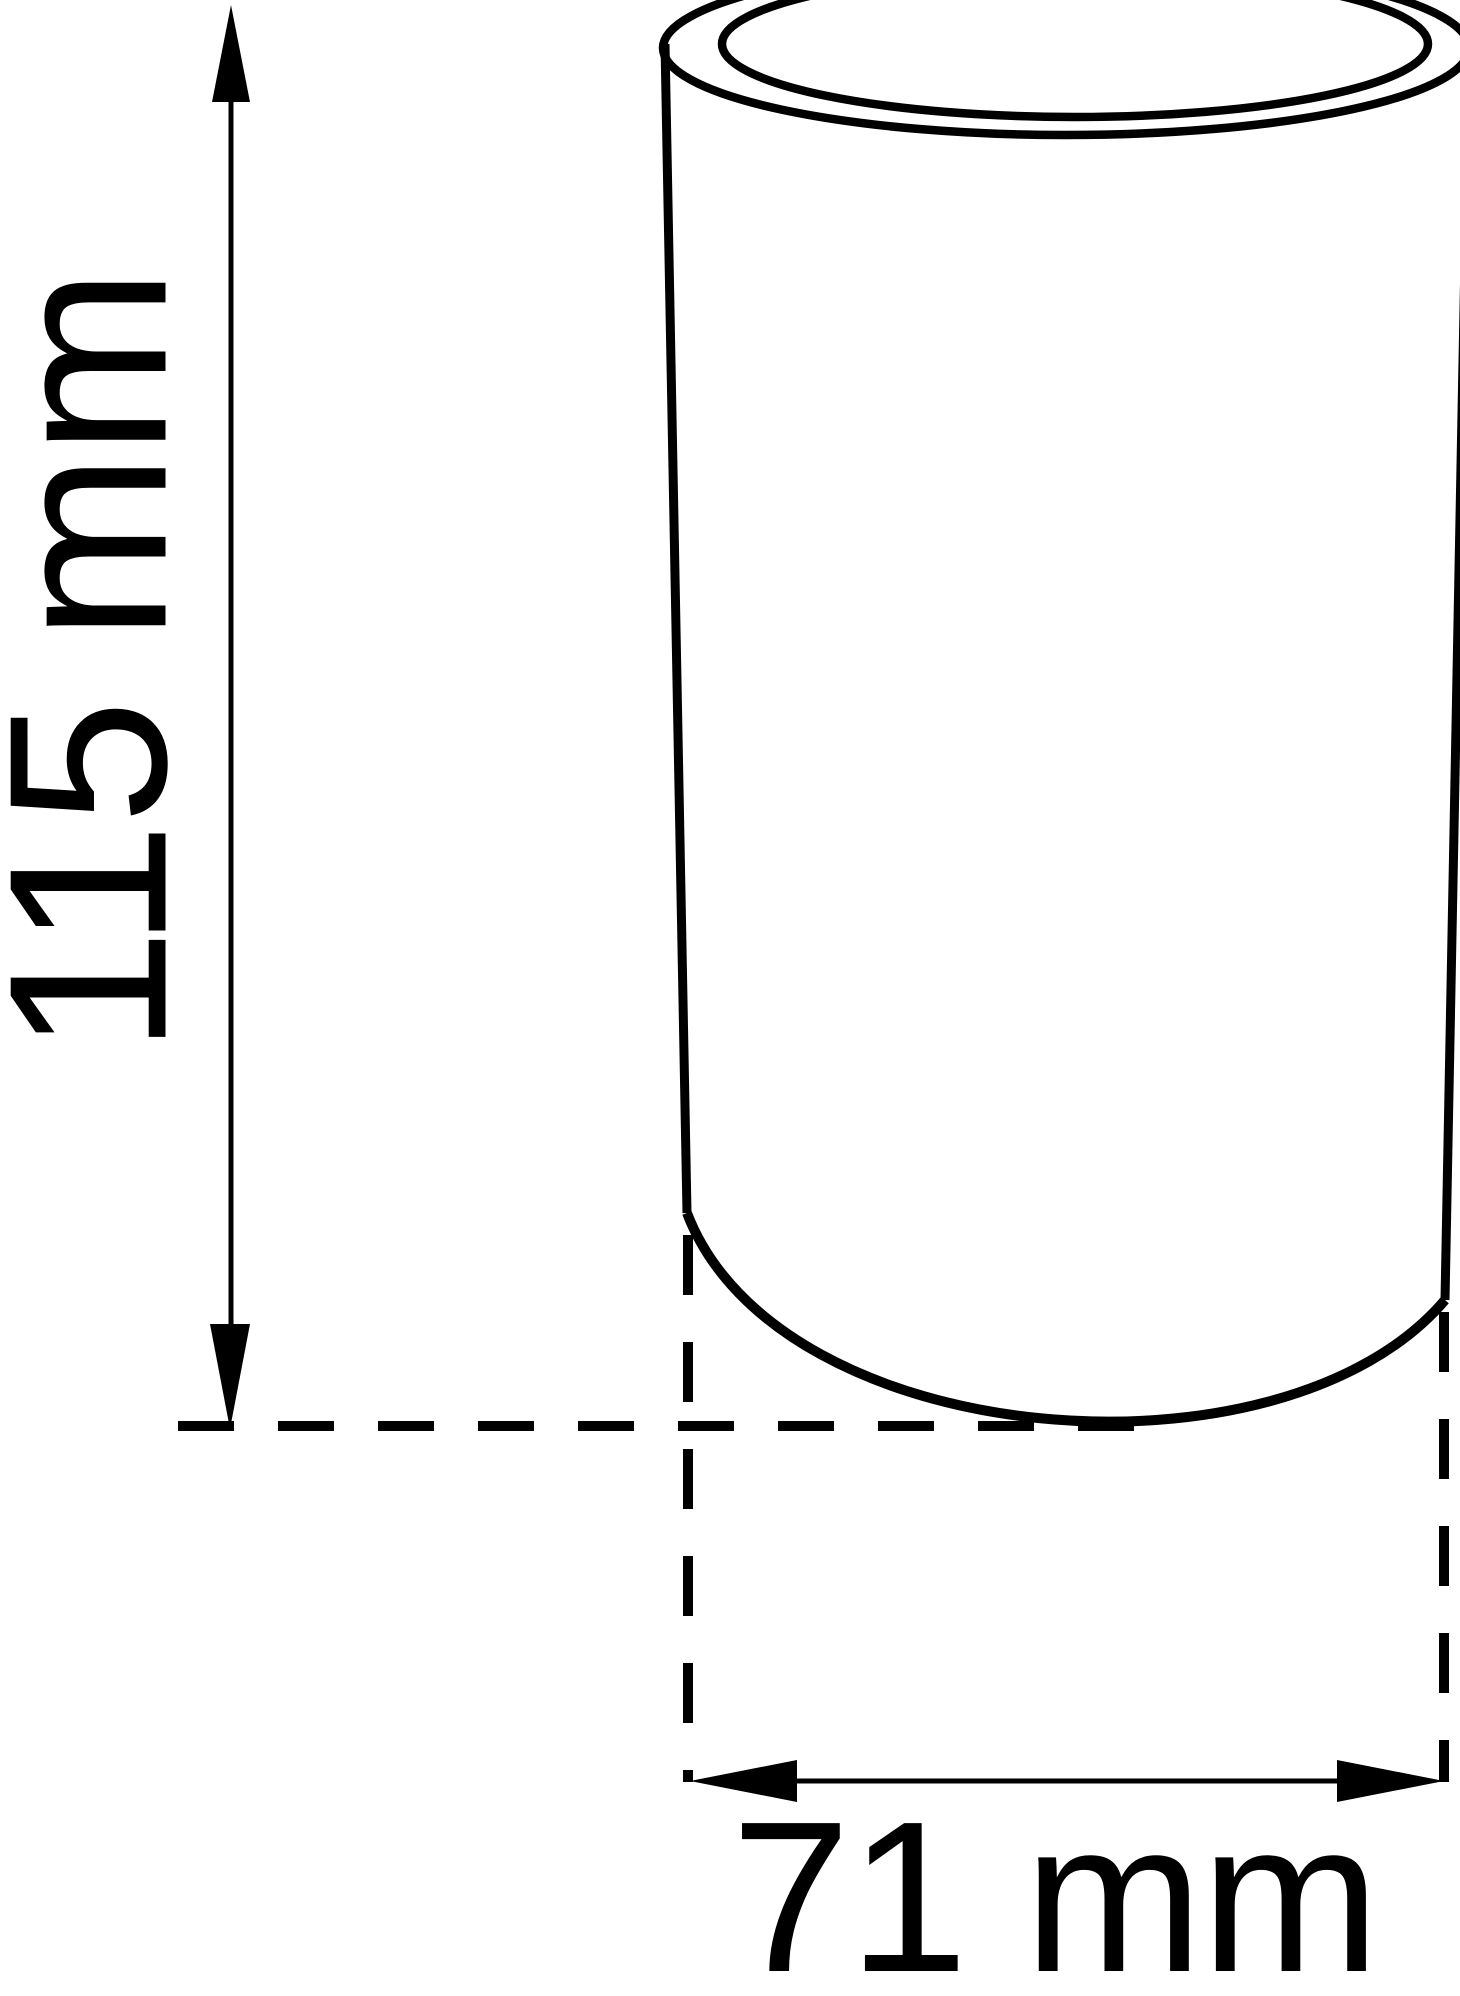  Describe the element at coordinates (231, 53) in the screenshot. I see `arrow-up-icon` at that location.